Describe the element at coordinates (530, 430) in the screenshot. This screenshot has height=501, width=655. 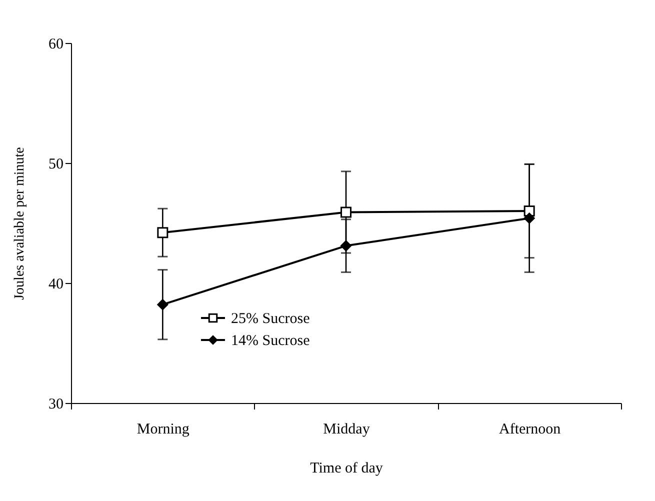
I see `x-tick-label: Afternoon` at that location.